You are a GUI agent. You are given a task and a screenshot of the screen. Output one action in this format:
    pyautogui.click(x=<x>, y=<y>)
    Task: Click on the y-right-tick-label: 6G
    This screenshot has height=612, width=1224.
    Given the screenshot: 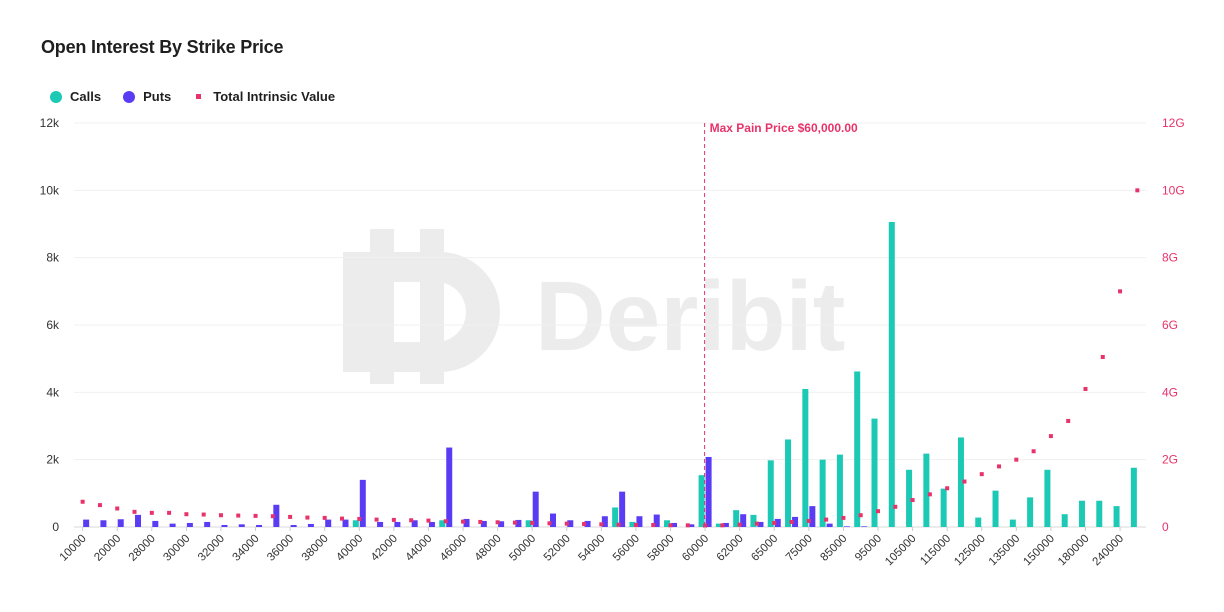 What is the action you would take?
    pyautogui.click(x=1170, y=325)
    